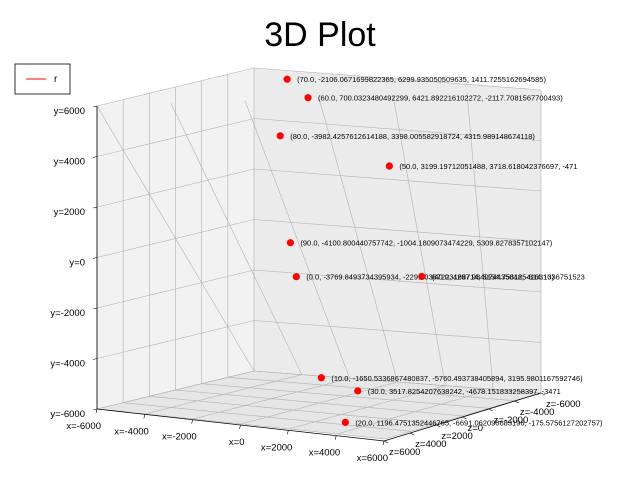 The image size is (640, 480). Describe the element at coordinates (69, 162) in the screenshot. I see `y-tick-label: y=4000` at that location.